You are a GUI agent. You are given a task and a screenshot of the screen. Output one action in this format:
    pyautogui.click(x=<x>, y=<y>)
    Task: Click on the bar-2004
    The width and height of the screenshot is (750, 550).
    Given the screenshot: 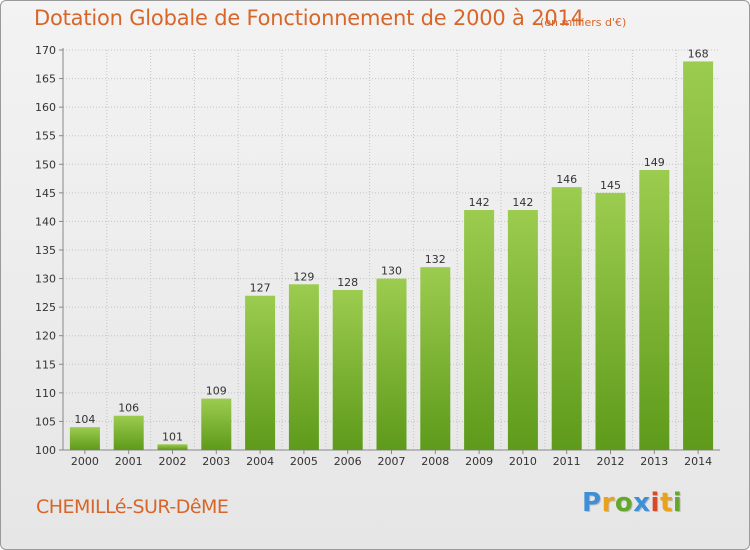 What is the action you would take?
    pyautogui.click(x=260, y=372)
    